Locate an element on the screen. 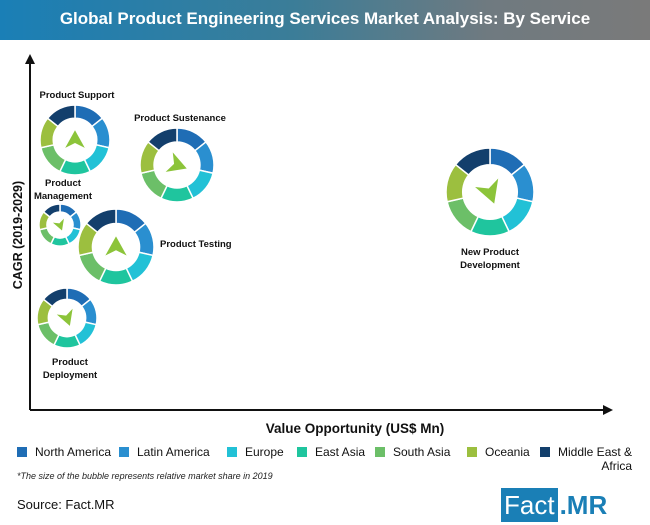 The width and height of the screenshot is (650, 525). logo-part-2: .MR is located at coordinates (583, 505).